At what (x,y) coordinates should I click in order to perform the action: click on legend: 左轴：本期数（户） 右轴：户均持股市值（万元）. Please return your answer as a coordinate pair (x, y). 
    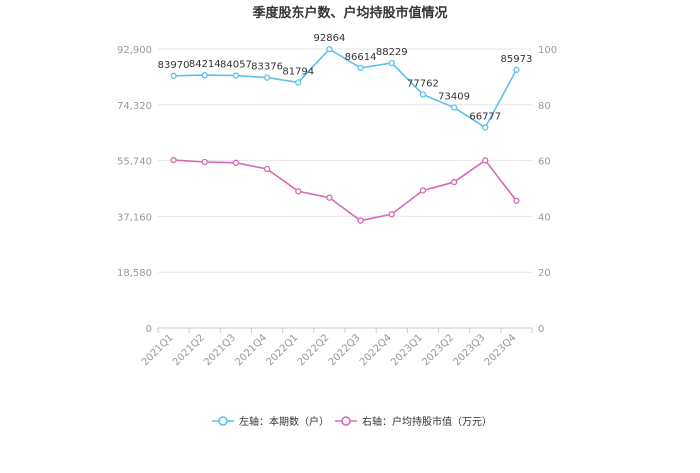
    Looking at the image, I should click on (352, 421).